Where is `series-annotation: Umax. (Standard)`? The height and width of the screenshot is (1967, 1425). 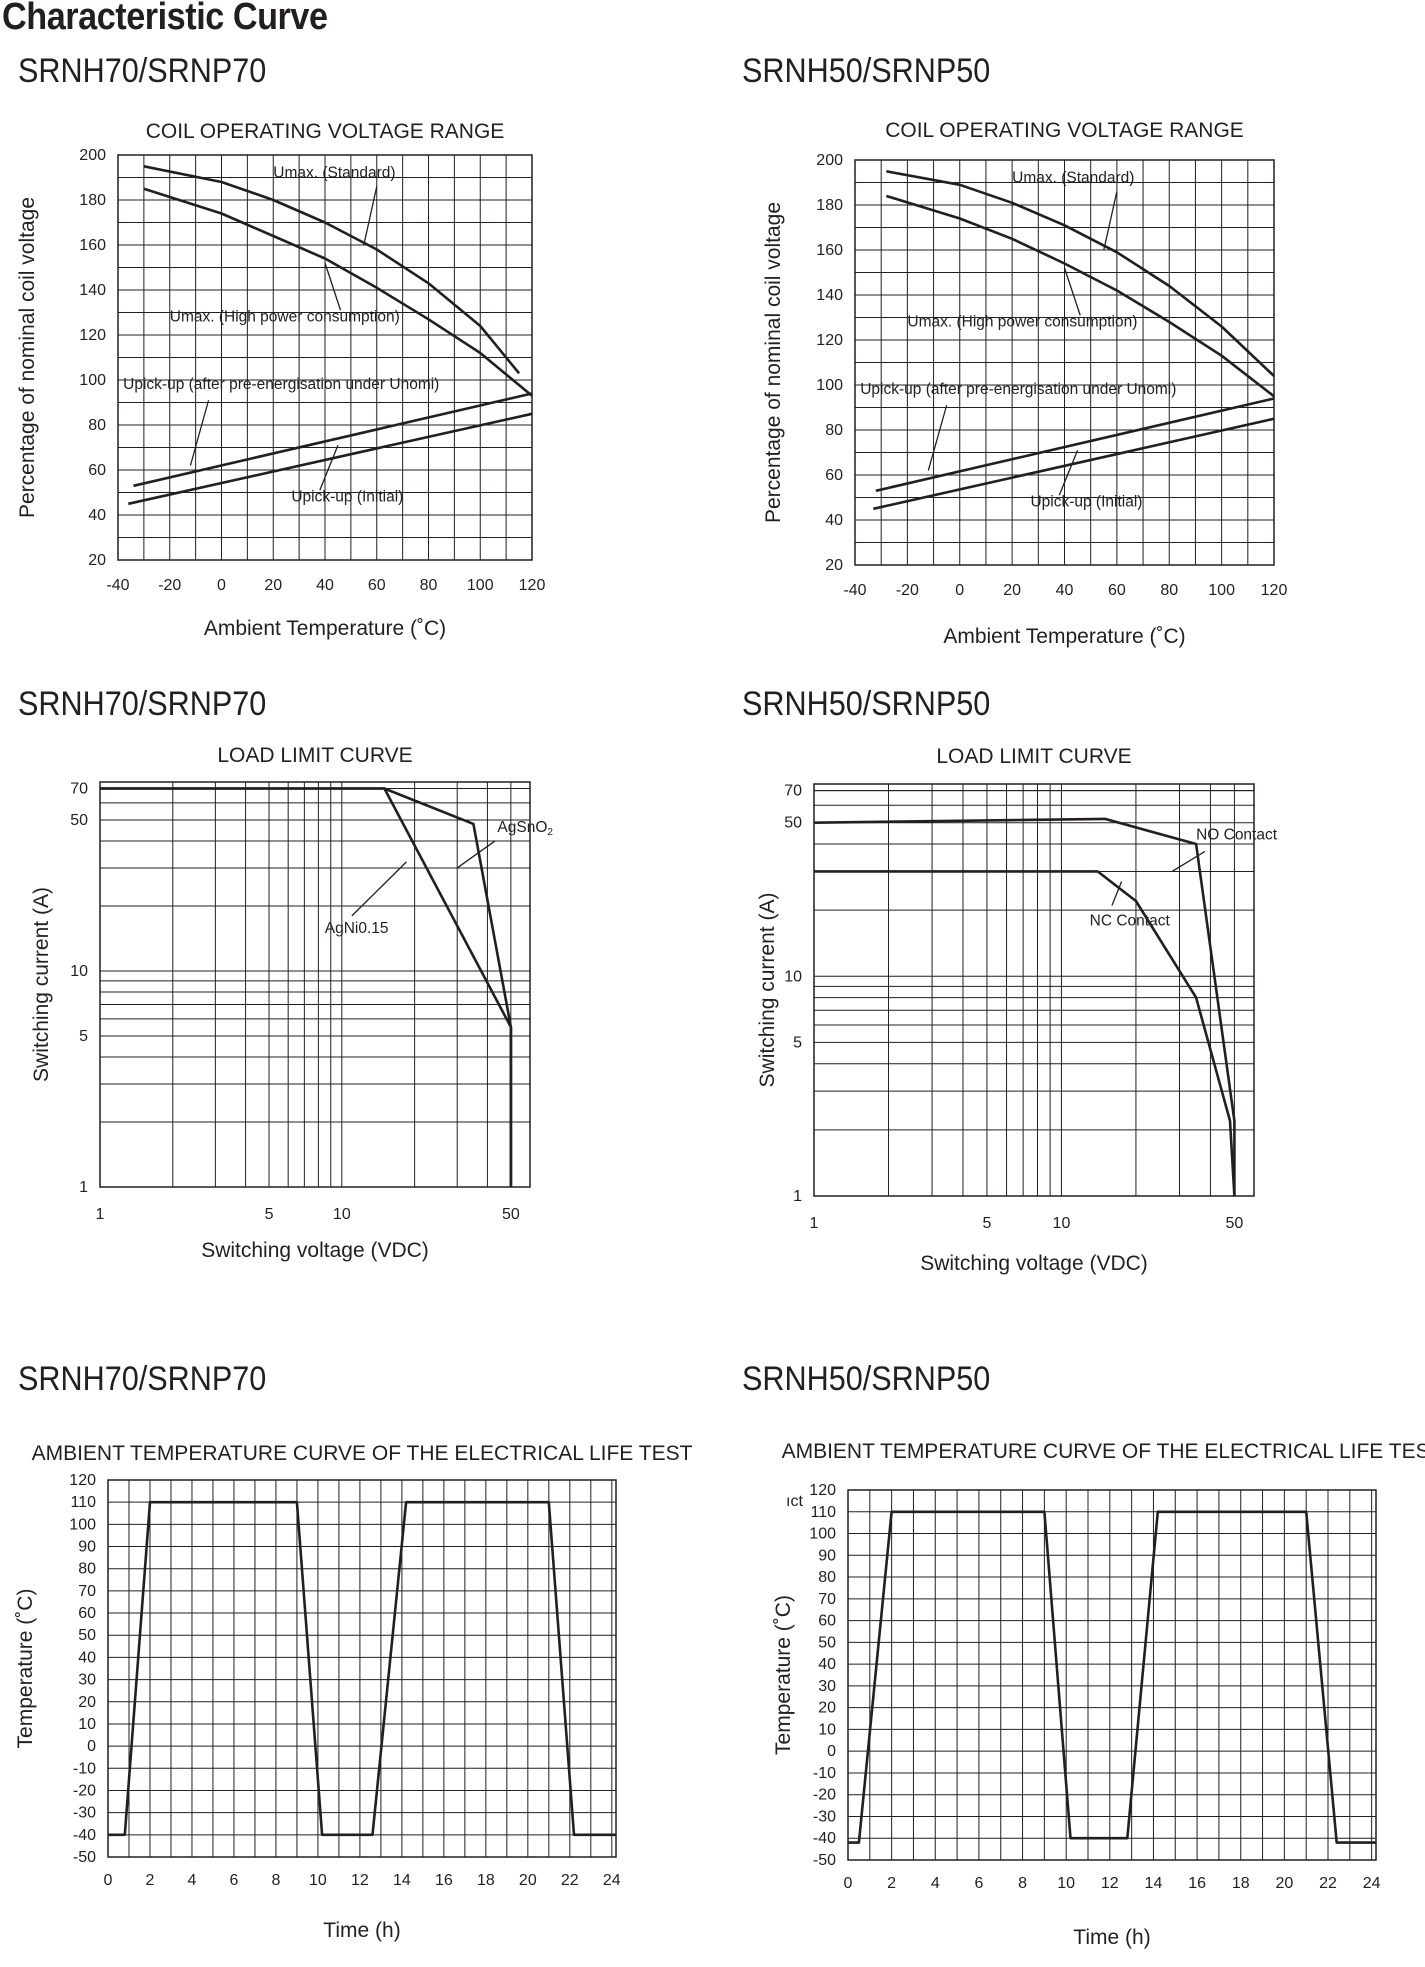
series-annotation: Umax. (Standard) is located at coordinates (334, 173).